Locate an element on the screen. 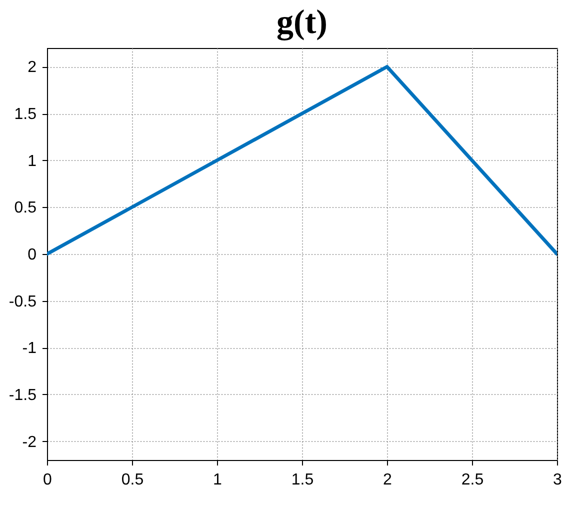 This screenshot has width=578, height=509. x-tick-label: 0.5 is located at coordinates (132, 480).